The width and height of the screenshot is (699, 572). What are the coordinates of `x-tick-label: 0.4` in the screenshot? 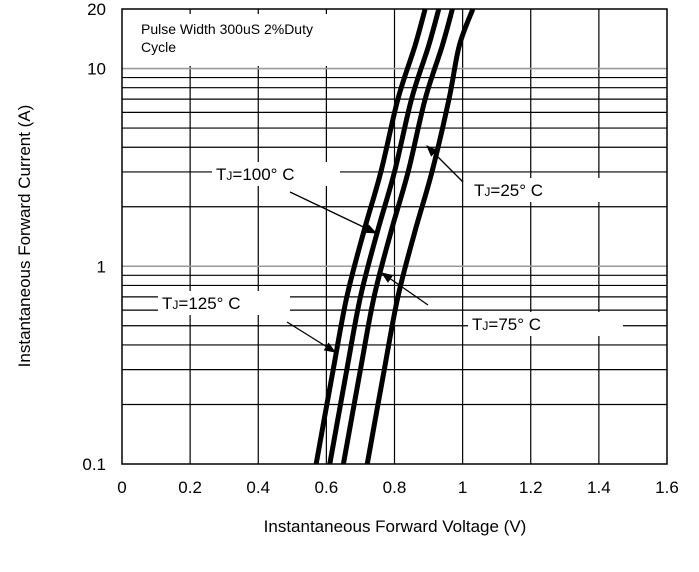 It's located at (258, 487).